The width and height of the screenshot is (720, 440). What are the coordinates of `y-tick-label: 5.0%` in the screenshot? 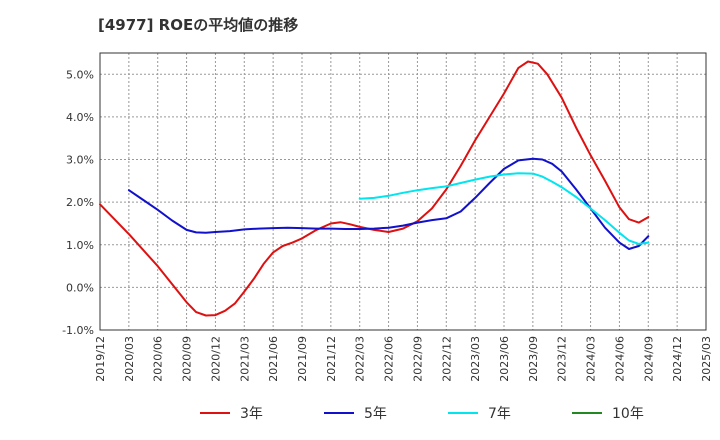 It's located at (80, 74).